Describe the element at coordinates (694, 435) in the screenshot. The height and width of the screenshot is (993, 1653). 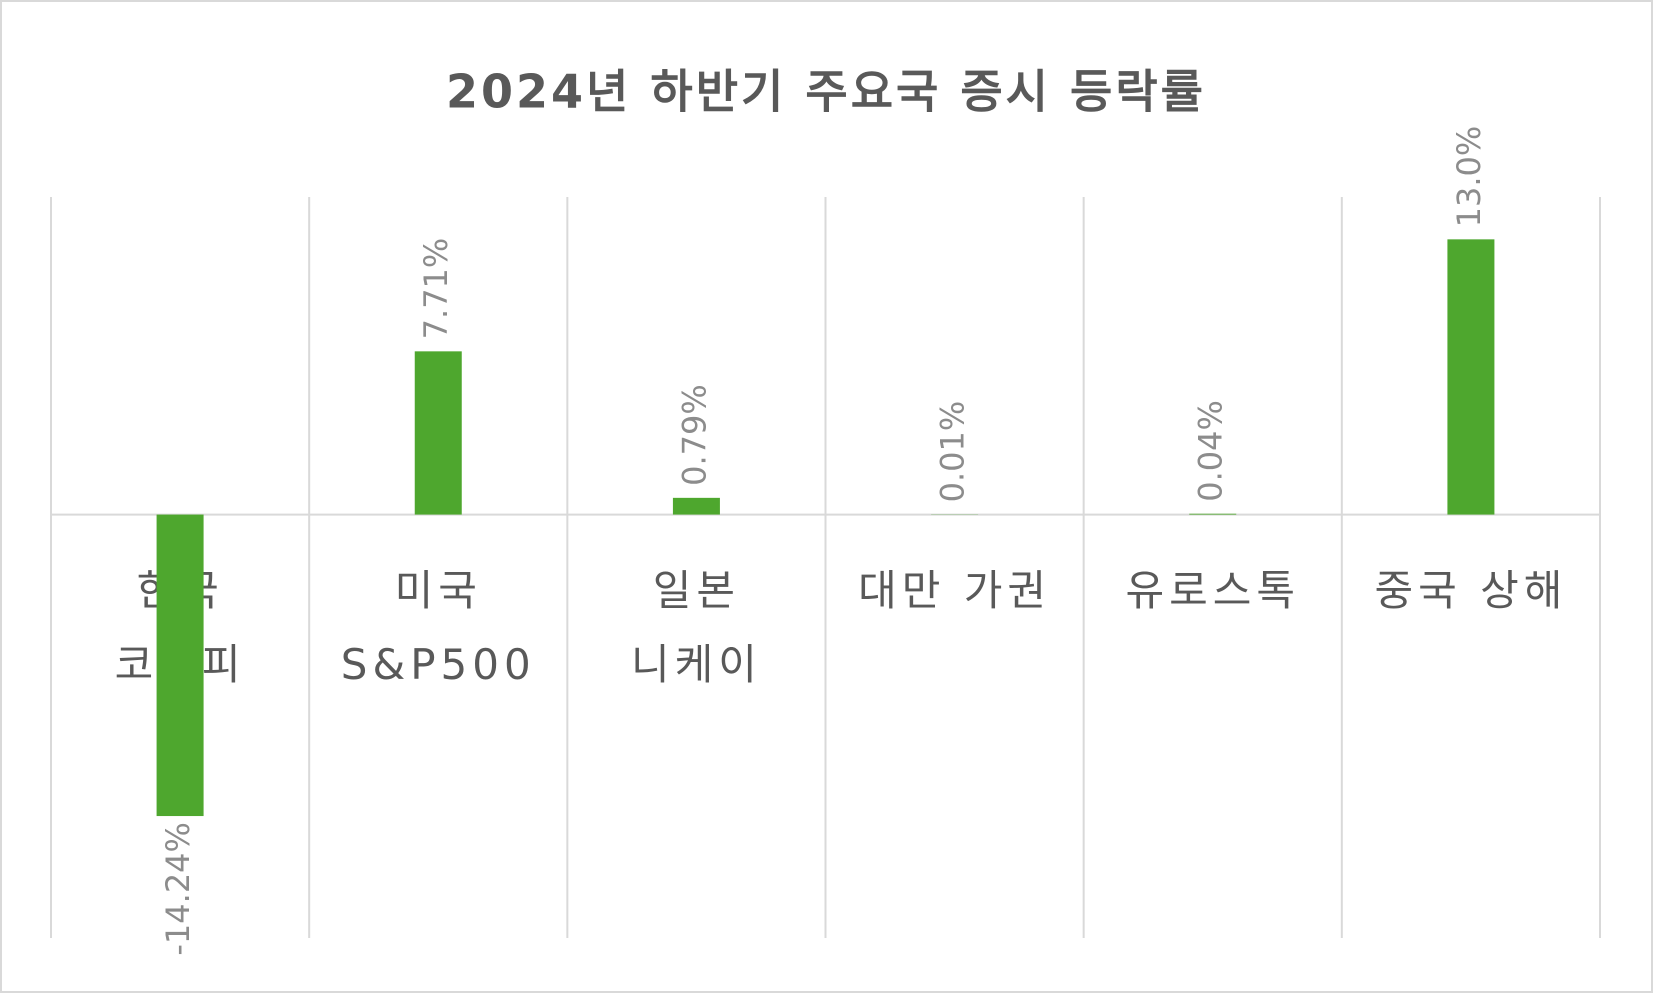
I see `data-label: 0.79%` at that location.